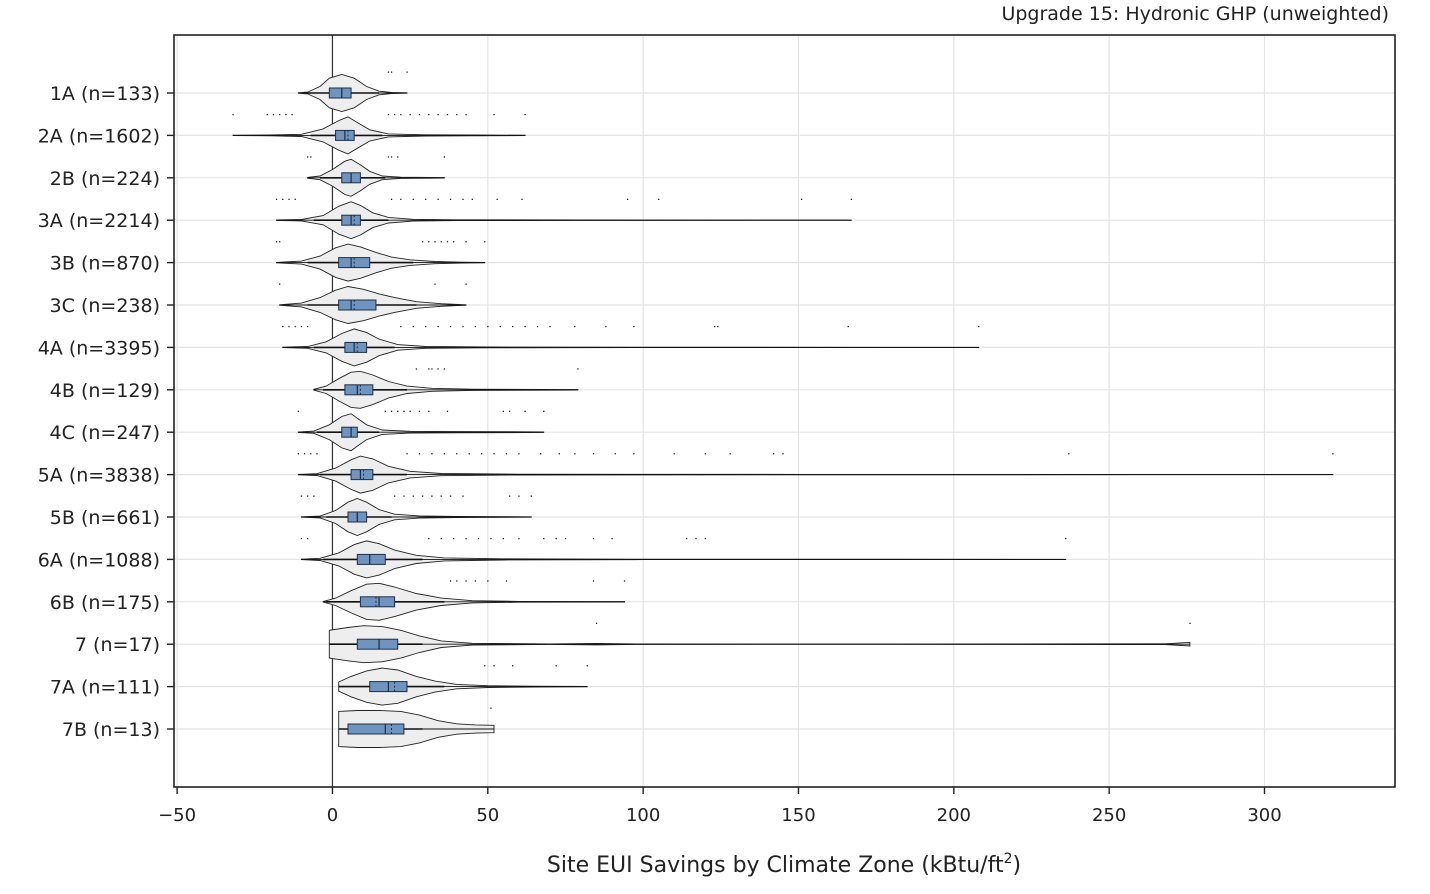  What do you see at coordinates (99, 476) in the screenshot?
I see `y-tick-label: 5A (n=3838)` at bounding box center [99, 476].